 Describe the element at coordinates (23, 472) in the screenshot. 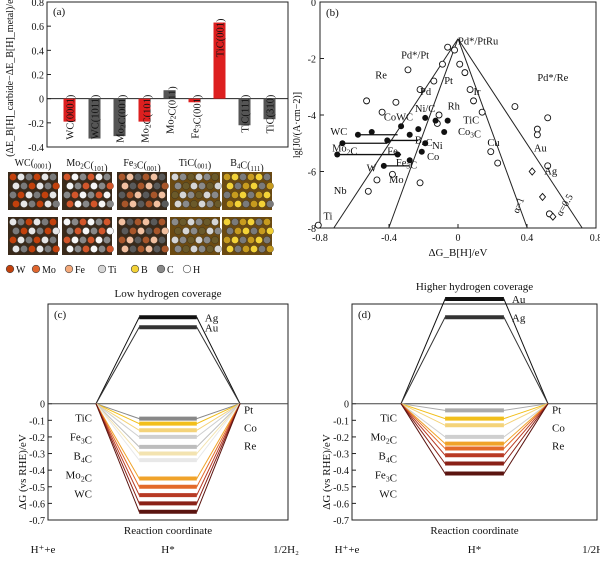

I see `y-axis-label: ΔG (vs RHE)/eV` at that location.